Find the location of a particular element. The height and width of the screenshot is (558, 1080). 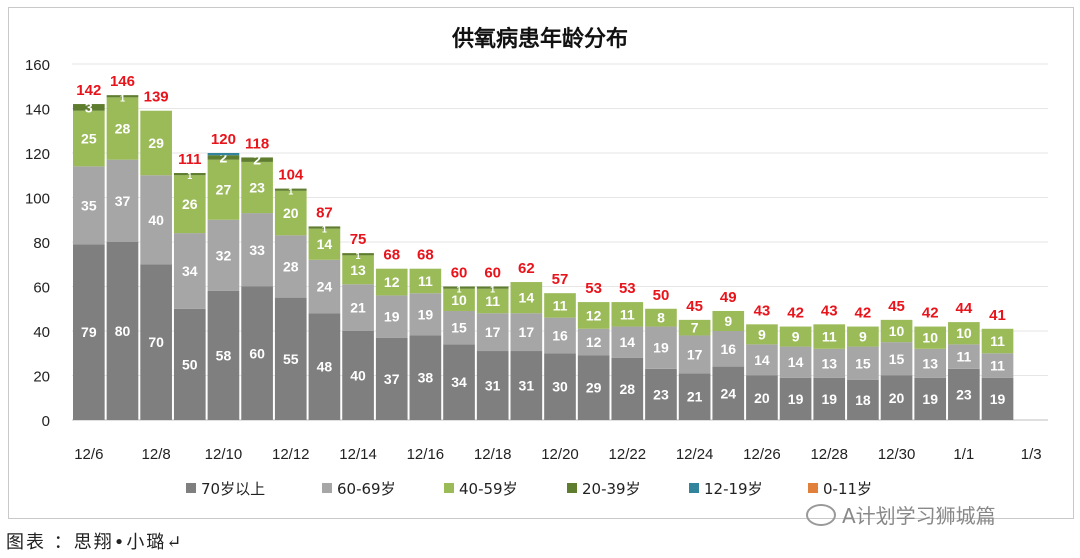

segment-label: 17 is located at coordinates (493, 332).